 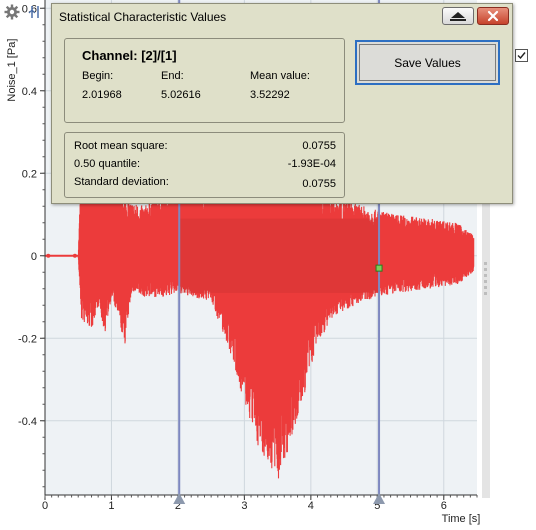 What do you see at coordinates (311, 164) in the screenshot?
I see `quantile-value: -1.93E-04` at bounding box center [311, 164].